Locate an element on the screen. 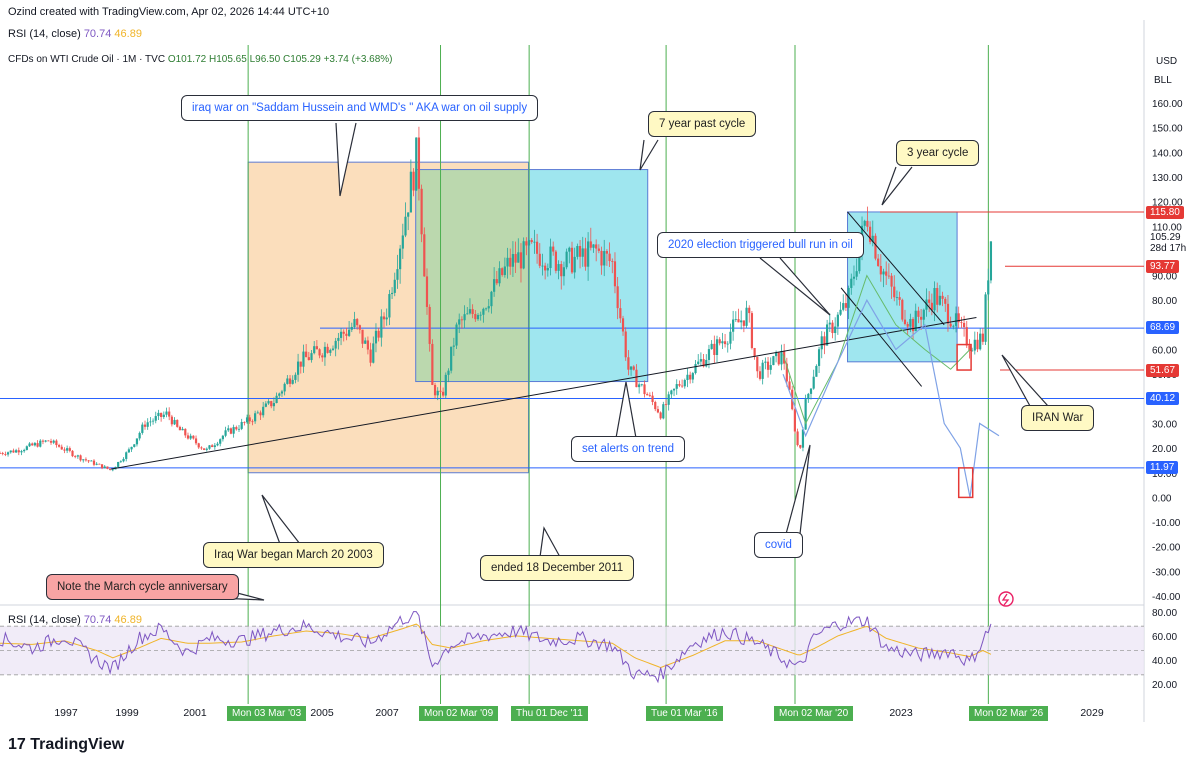 This screenshot has height=768, width=1200. callout-iraq-began: Iraq War began March 20 2003 is located at coordinates (293, 555).